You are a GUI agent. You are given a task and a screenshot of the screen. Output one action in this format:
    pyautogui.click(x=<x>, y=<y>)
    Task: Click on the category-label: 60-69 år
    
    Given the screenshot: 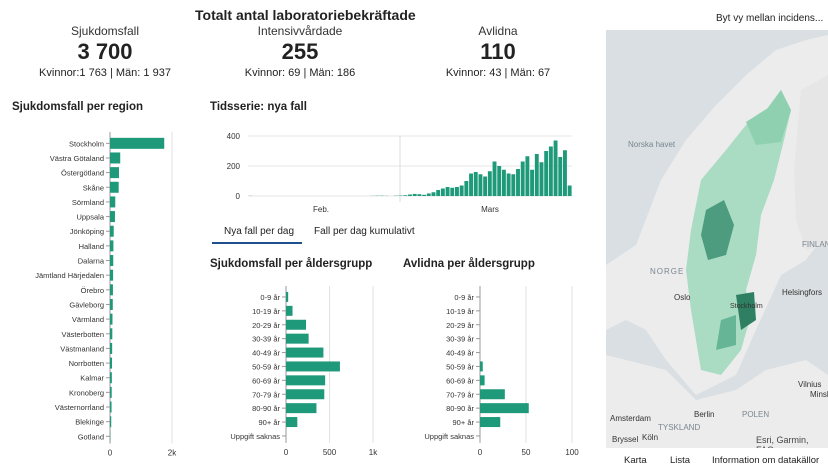 What is the action you would take?
    pyautogui.click(x=460, y=380)
    